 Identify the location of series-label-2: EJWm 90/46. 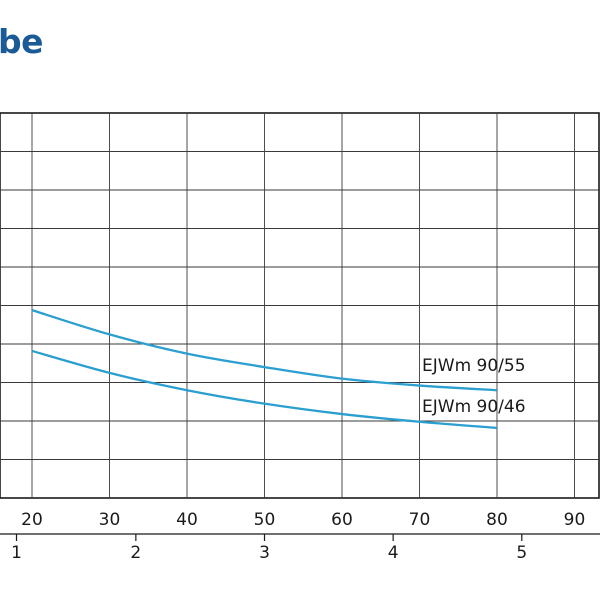
(474, 407).